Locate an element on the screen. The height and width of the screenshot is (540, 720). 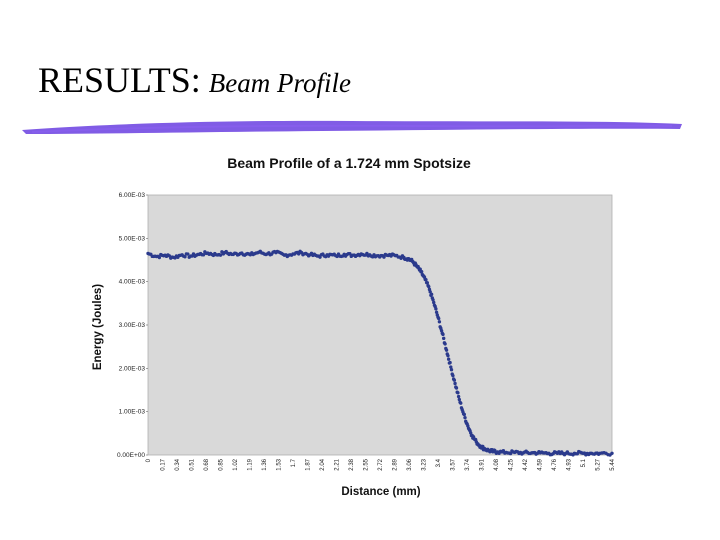
x-tick-label: 4.42 is located at coordinates (526, 464).